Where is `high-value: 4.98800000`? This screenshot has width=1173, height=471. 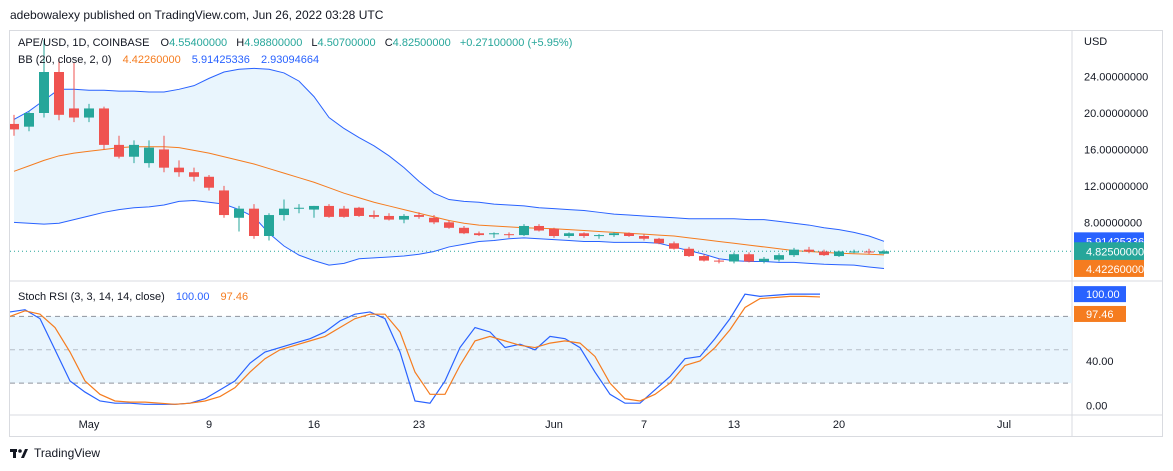
high-value: 4.98800000 is located at coordinates (273, 43).